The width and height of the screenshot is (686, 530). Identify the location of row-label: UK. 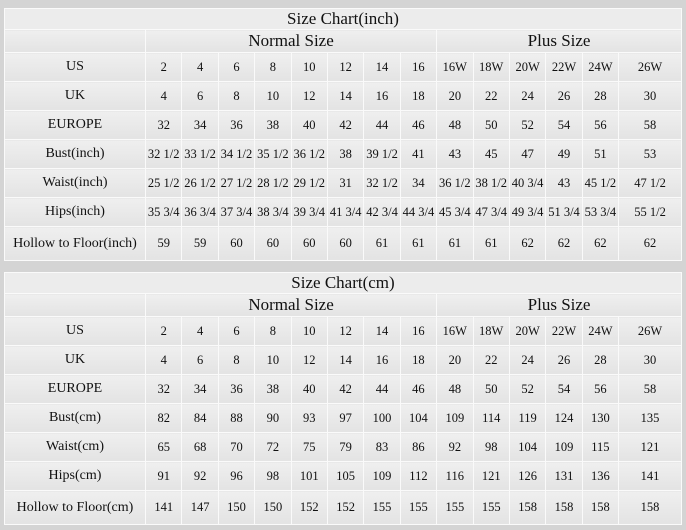
(75, 96).